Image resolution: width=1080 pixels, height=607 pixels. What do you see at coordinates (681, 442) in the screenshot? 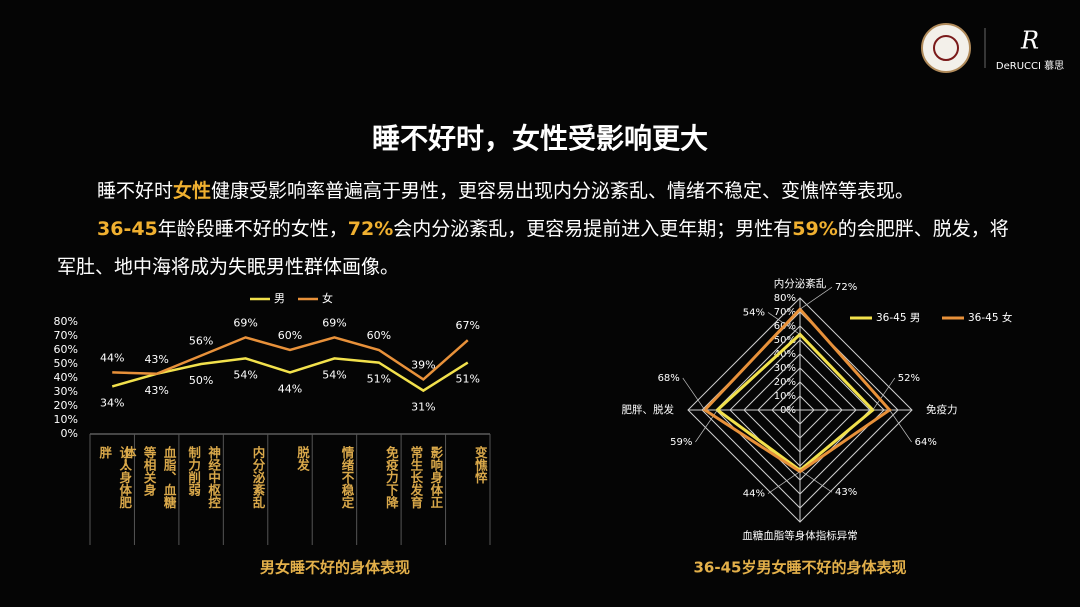
I see `data-label: 59%` at bounding box center [681, 442].